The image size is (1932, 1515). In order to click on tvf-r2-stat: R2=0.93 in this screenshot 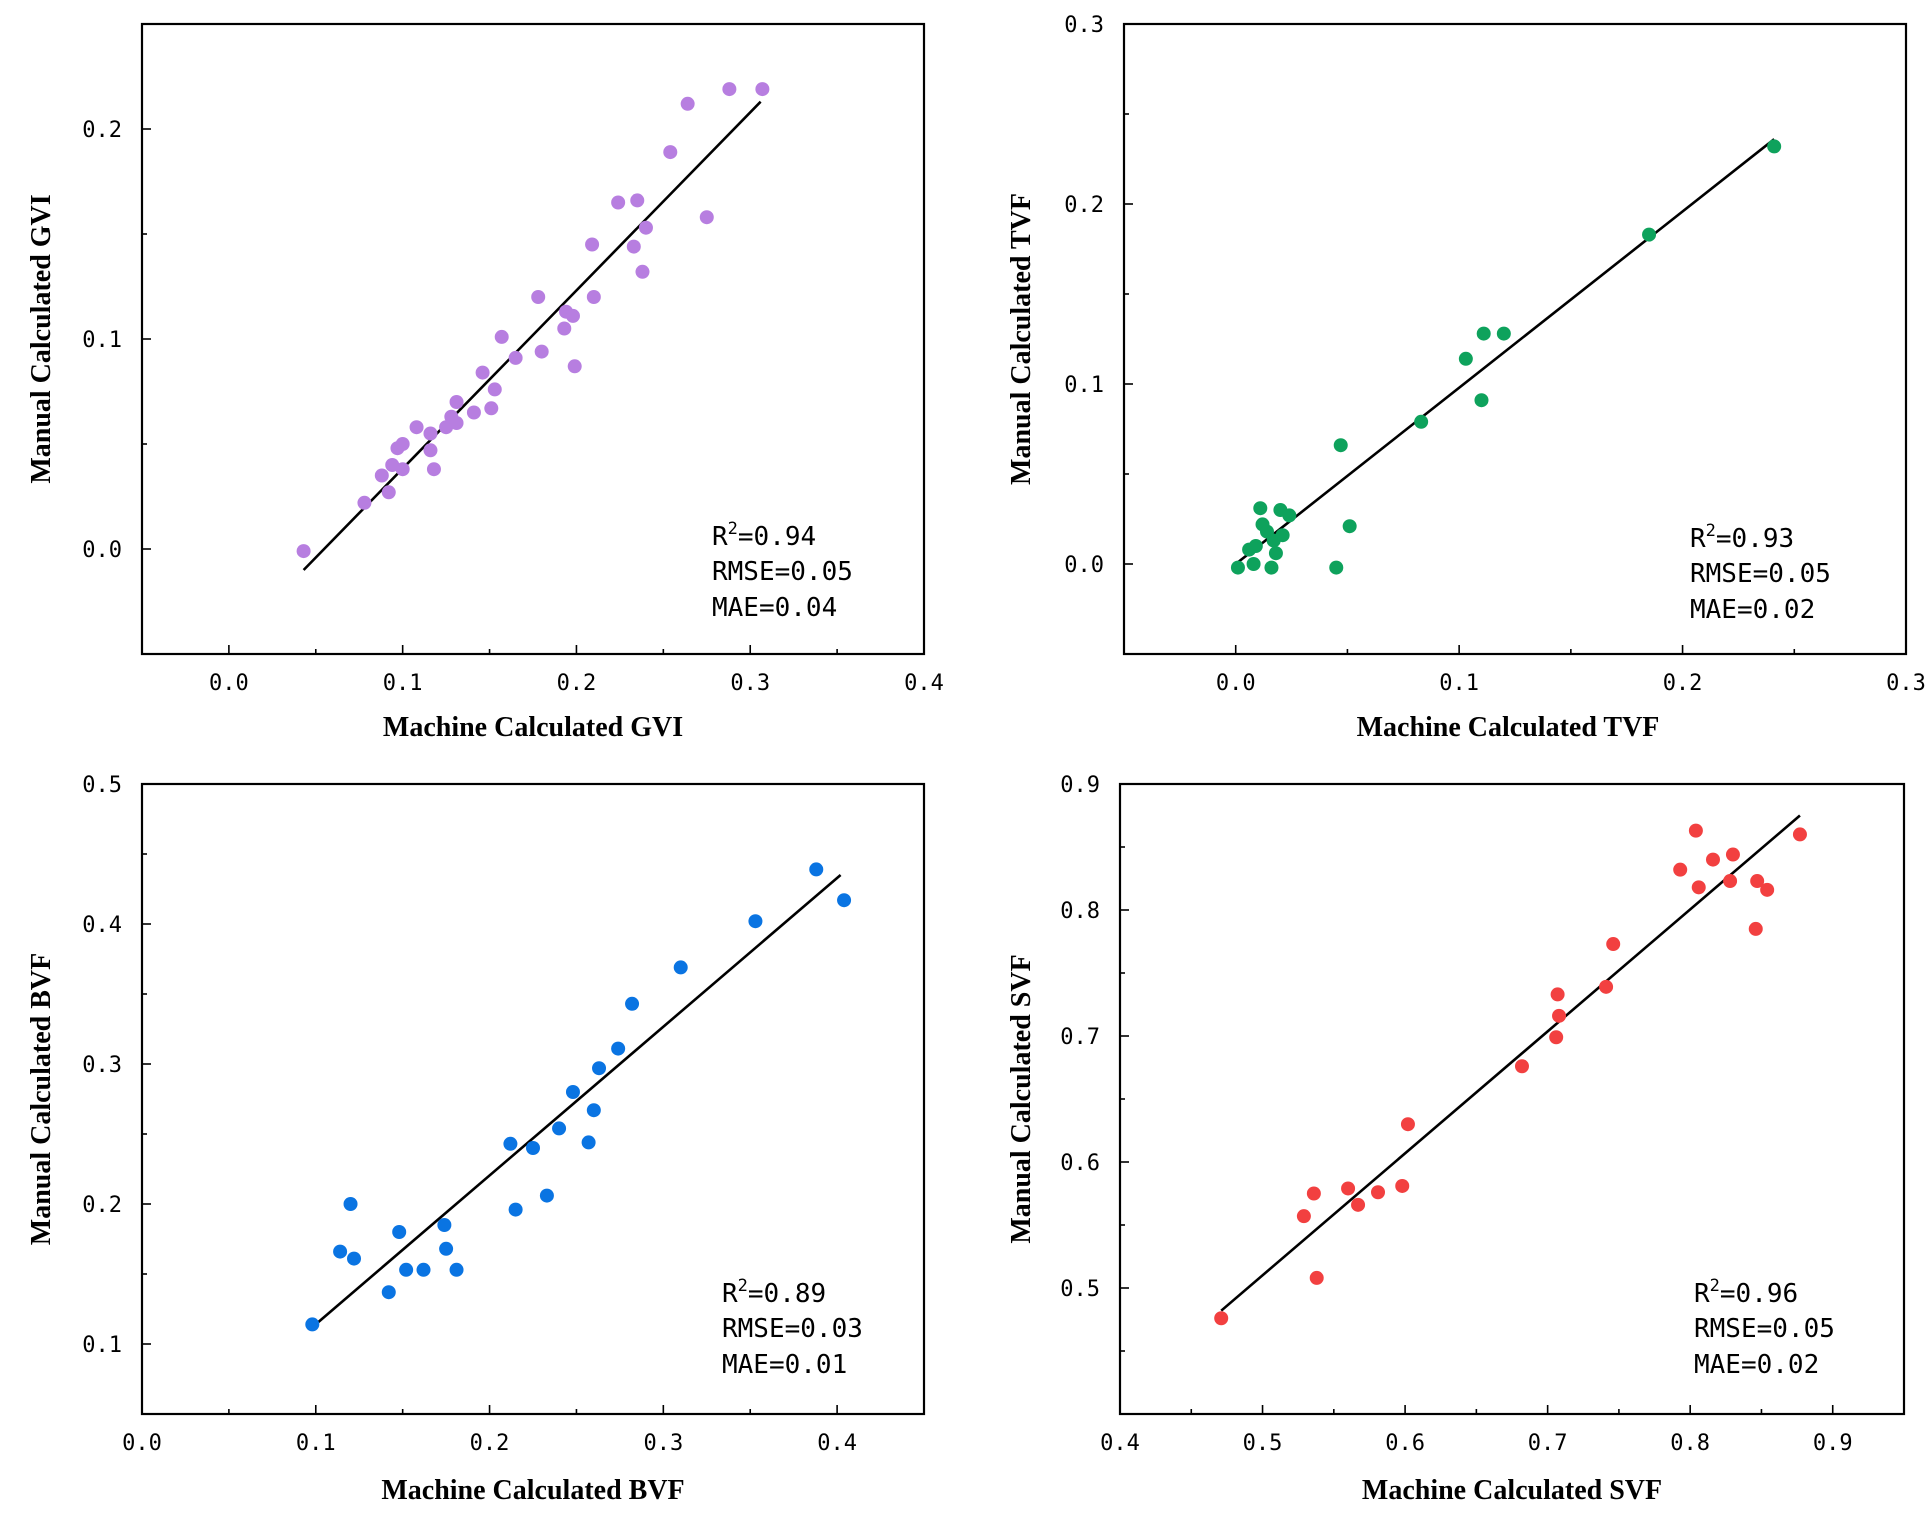, I will do `click(1742, 537)`.